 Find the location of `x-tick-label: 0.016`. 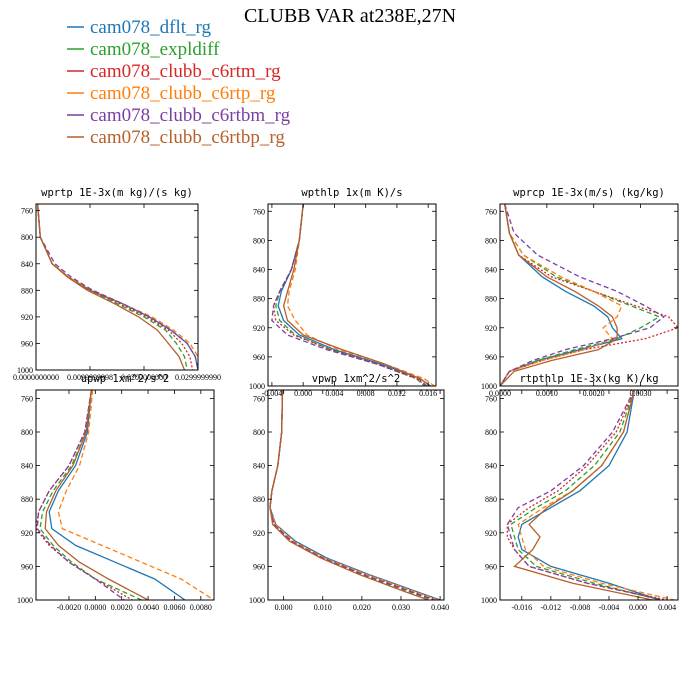

x-tick-label: 0.016 is located at coordinates (428, 393).